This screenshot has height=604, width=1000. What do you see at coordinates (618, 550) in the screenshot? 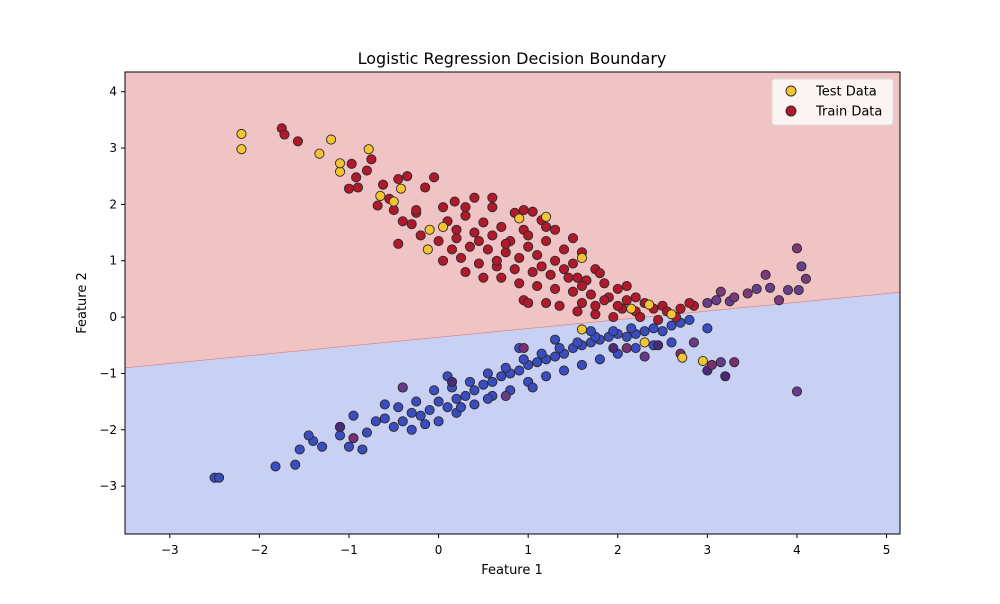
I see `x-tick-label: 2` at bounding box center [618, 550].